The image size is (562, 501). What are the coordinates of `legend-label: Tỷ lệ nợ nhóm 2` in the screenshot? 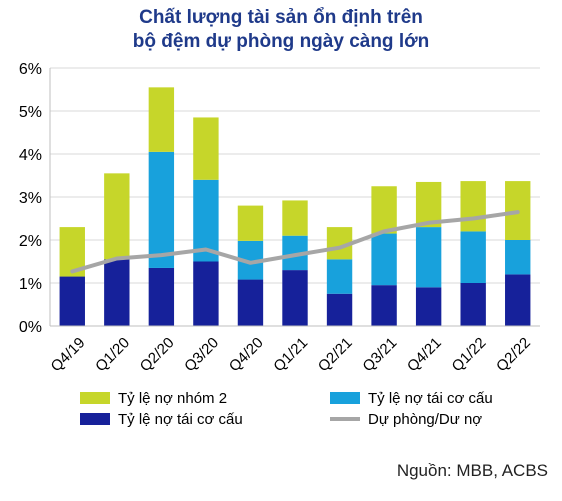 It's located at (172, 398).